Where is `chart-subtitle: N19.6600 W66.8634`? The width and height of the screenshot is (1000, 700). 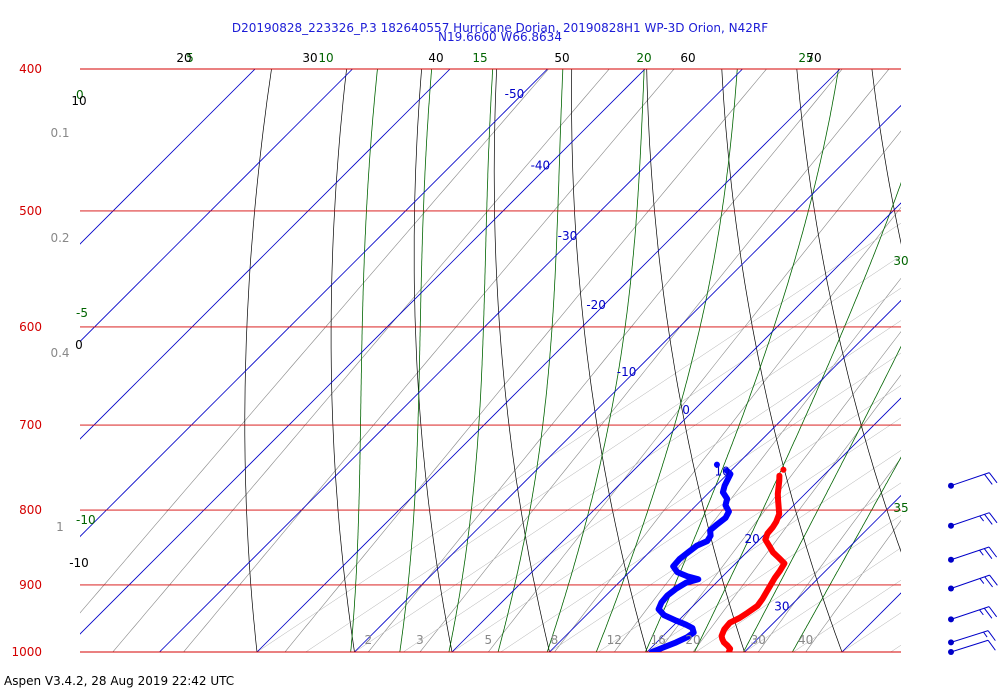 chart-subtitle: N19.6600 W66.8634 is located at coordinates (500, 37).